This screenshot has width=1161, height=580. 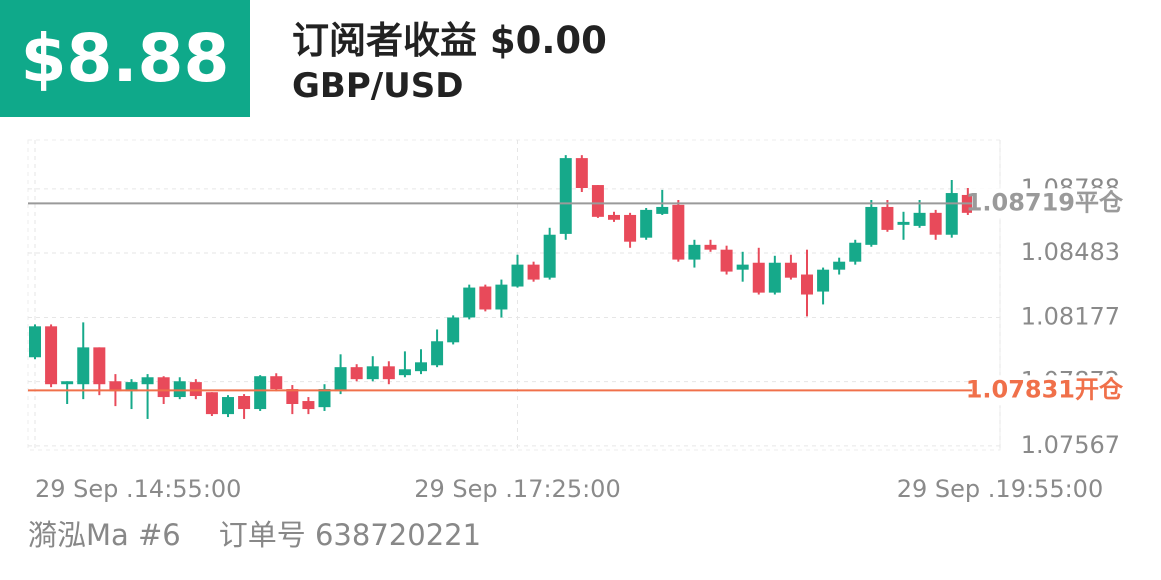 What do you see at coordinates (378, 86) in the screenshot?
I see `symbol: GBP/USD` at bounding box center [378, 86].